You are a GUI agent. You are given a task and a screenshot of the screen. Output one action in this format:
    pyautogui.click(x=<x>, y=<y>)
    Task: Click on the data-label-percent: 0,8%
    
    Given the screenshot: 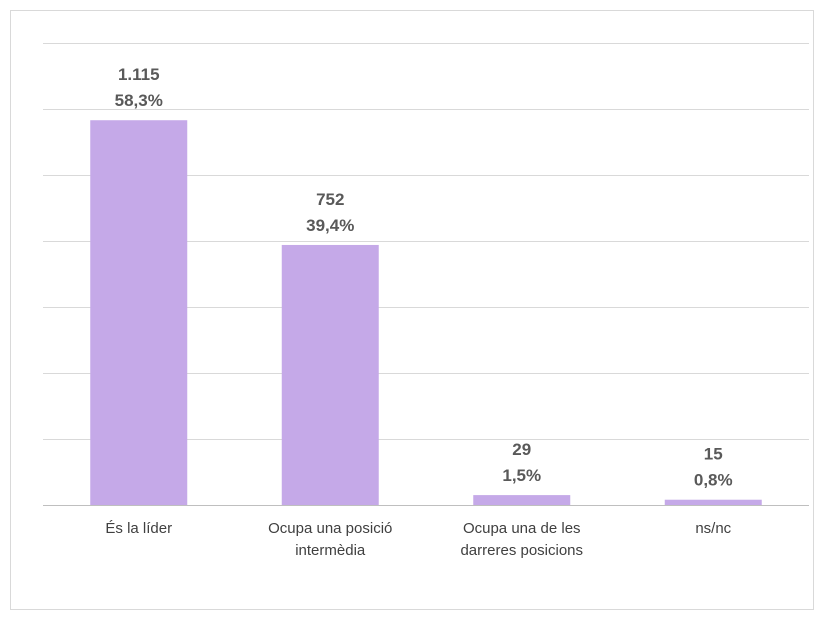 What is the action you would take?
    pyautogui.click(x=713, y=480)
    